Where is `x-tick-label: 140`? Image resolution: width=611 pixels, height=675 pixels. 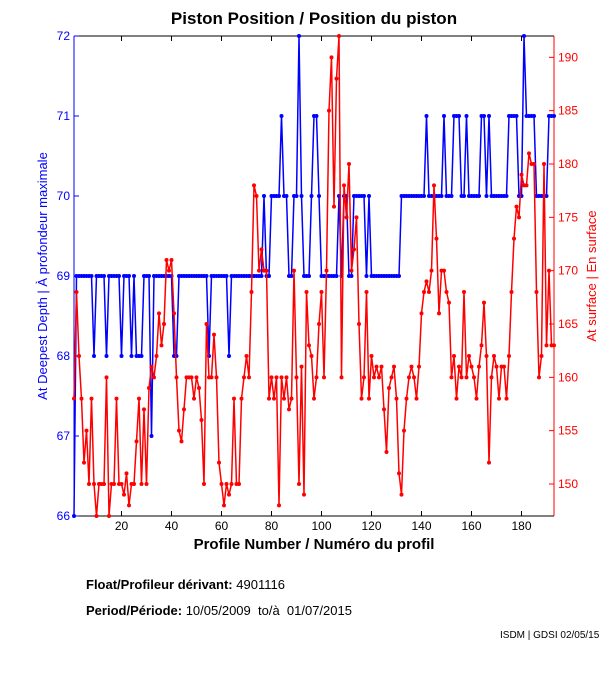 x-tick-label: 140 is located at coordinates (421, 526).